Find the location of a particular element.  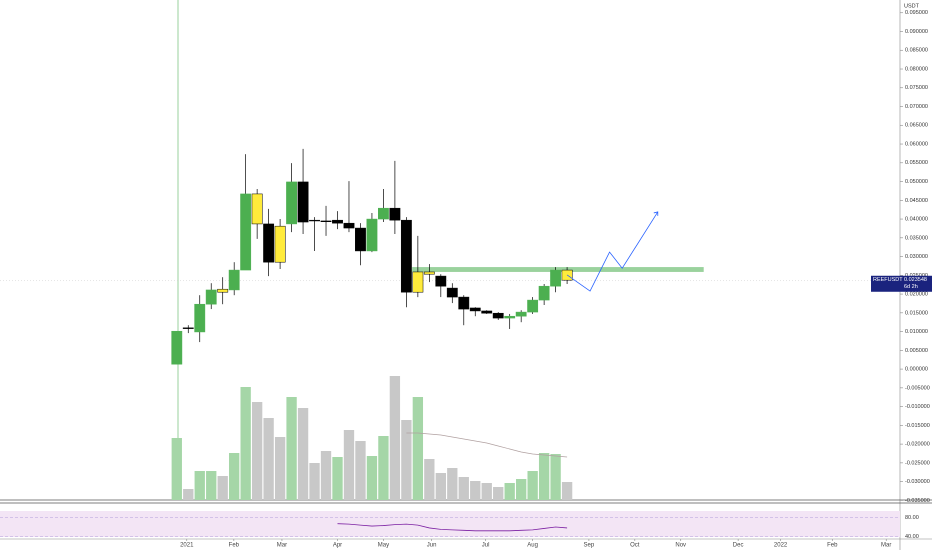

y-tick-label: 0.065000 is located at coordinates (916, 126).